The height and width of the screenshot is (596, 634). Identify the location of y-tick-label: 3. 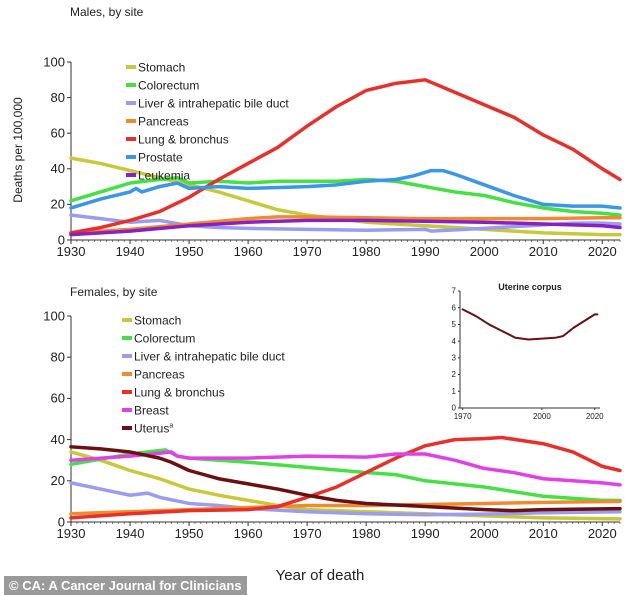
(454, 358).